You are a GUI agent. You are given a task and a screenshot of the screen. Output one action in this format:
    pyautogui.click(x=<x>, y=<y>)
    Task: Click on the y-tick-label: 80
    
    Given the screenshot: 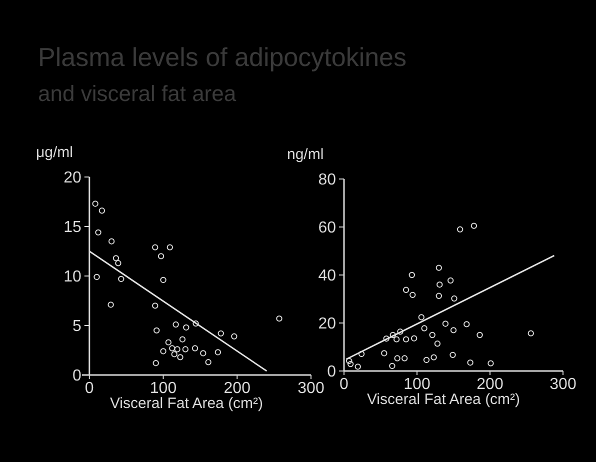 What is the action you would take?
    pyautogui.click(x=327, y=180)
    